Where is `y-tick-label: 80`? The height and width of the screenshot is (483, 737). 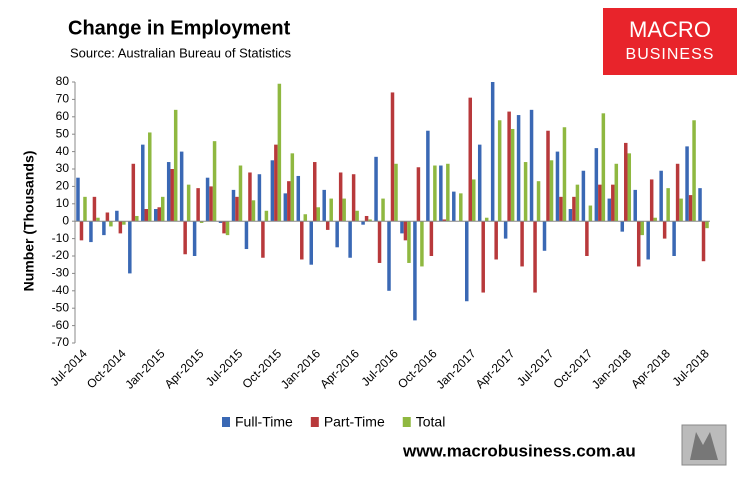 y-tick-label: 80 is located at coordinates (63, 81).